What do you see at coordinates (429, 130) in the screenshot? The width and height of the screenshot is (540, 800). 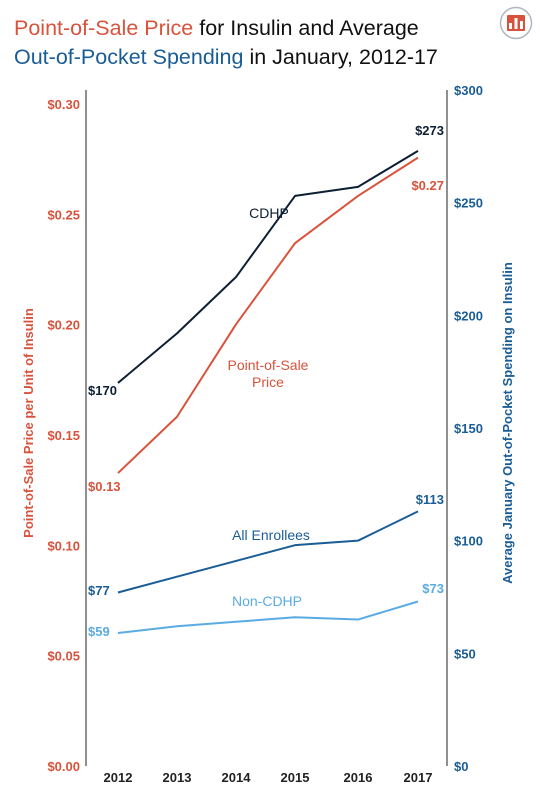 I see `series-end-label: $273` at bounding box center [429, 130].